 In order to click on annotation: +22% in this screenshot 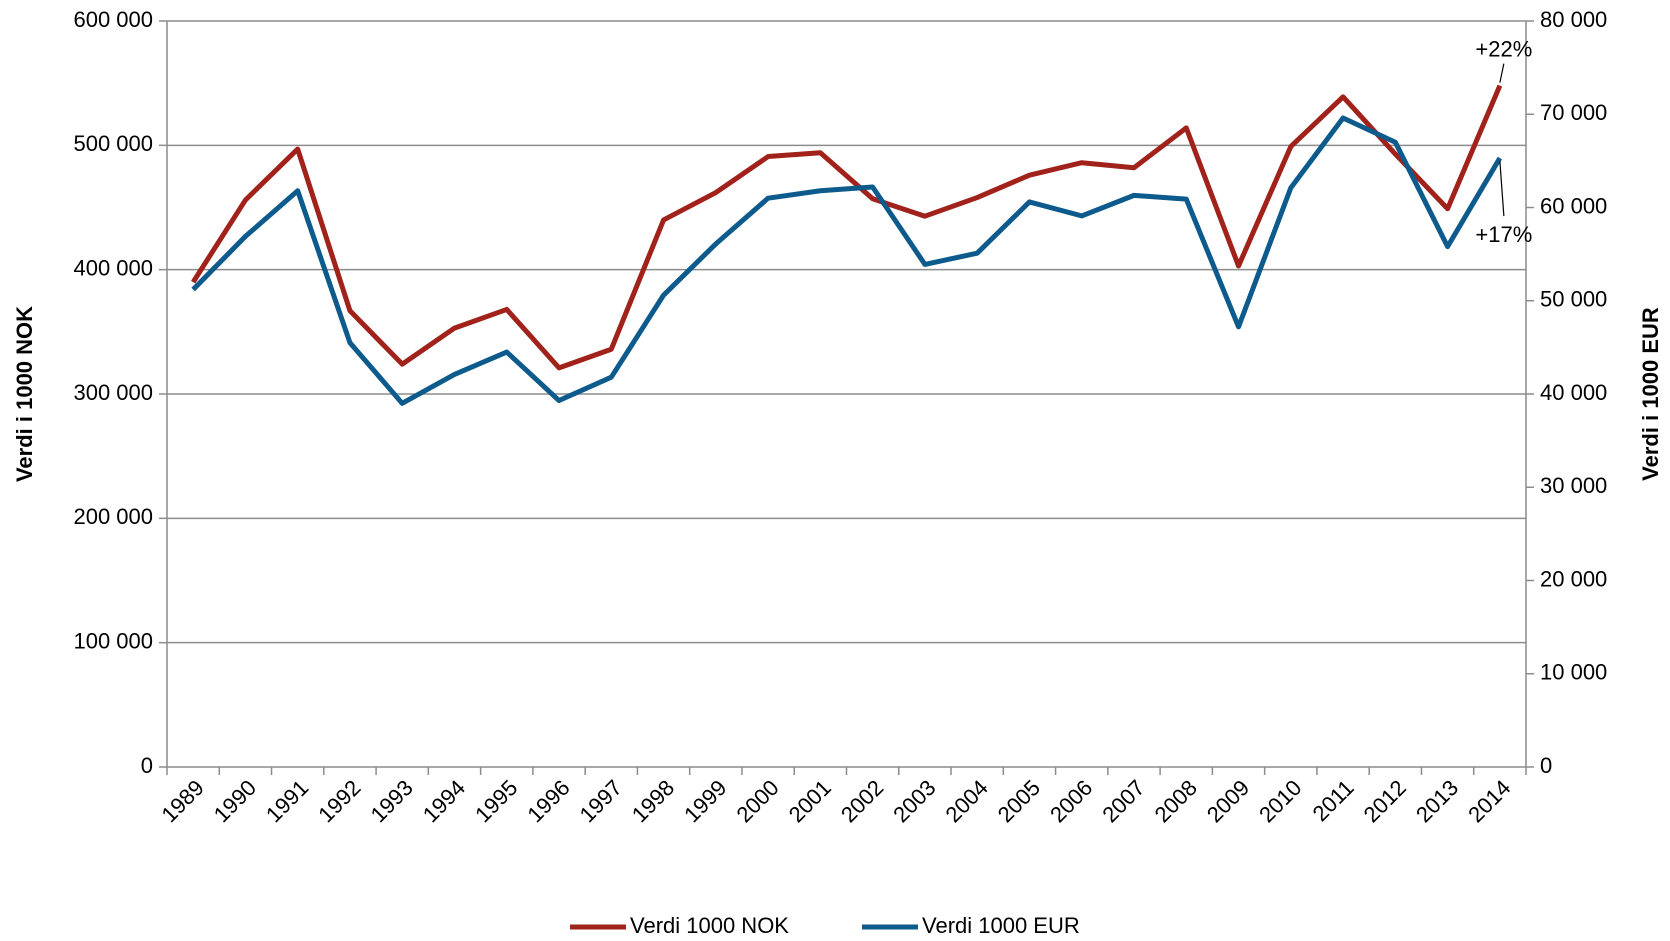, I will do `click(1503, 48)`.